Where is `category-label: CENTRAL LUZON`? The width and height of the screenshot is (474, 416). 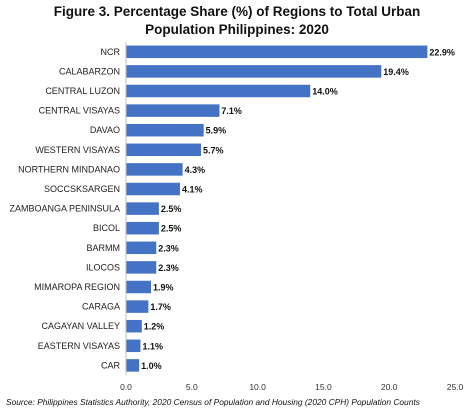
category-label: CENTRAL LUZON is located at coordinates (82, 91).